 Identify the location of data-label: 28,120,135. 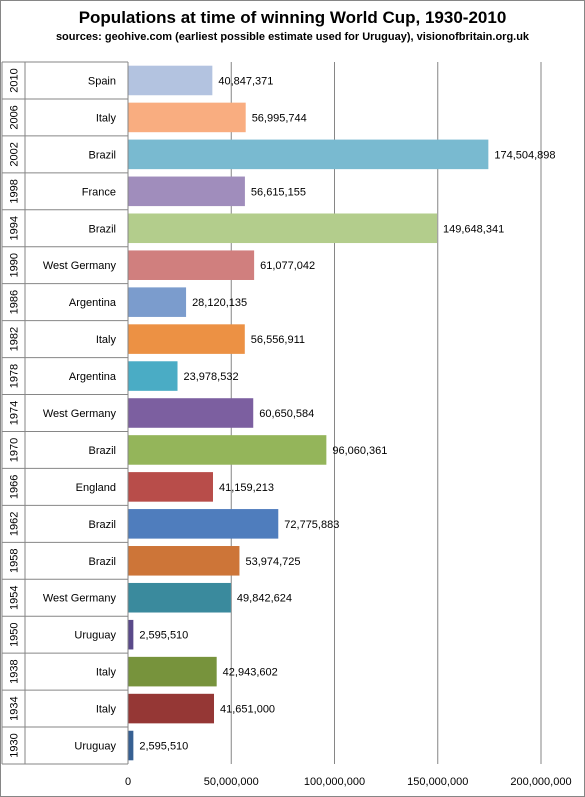
(219, 303).